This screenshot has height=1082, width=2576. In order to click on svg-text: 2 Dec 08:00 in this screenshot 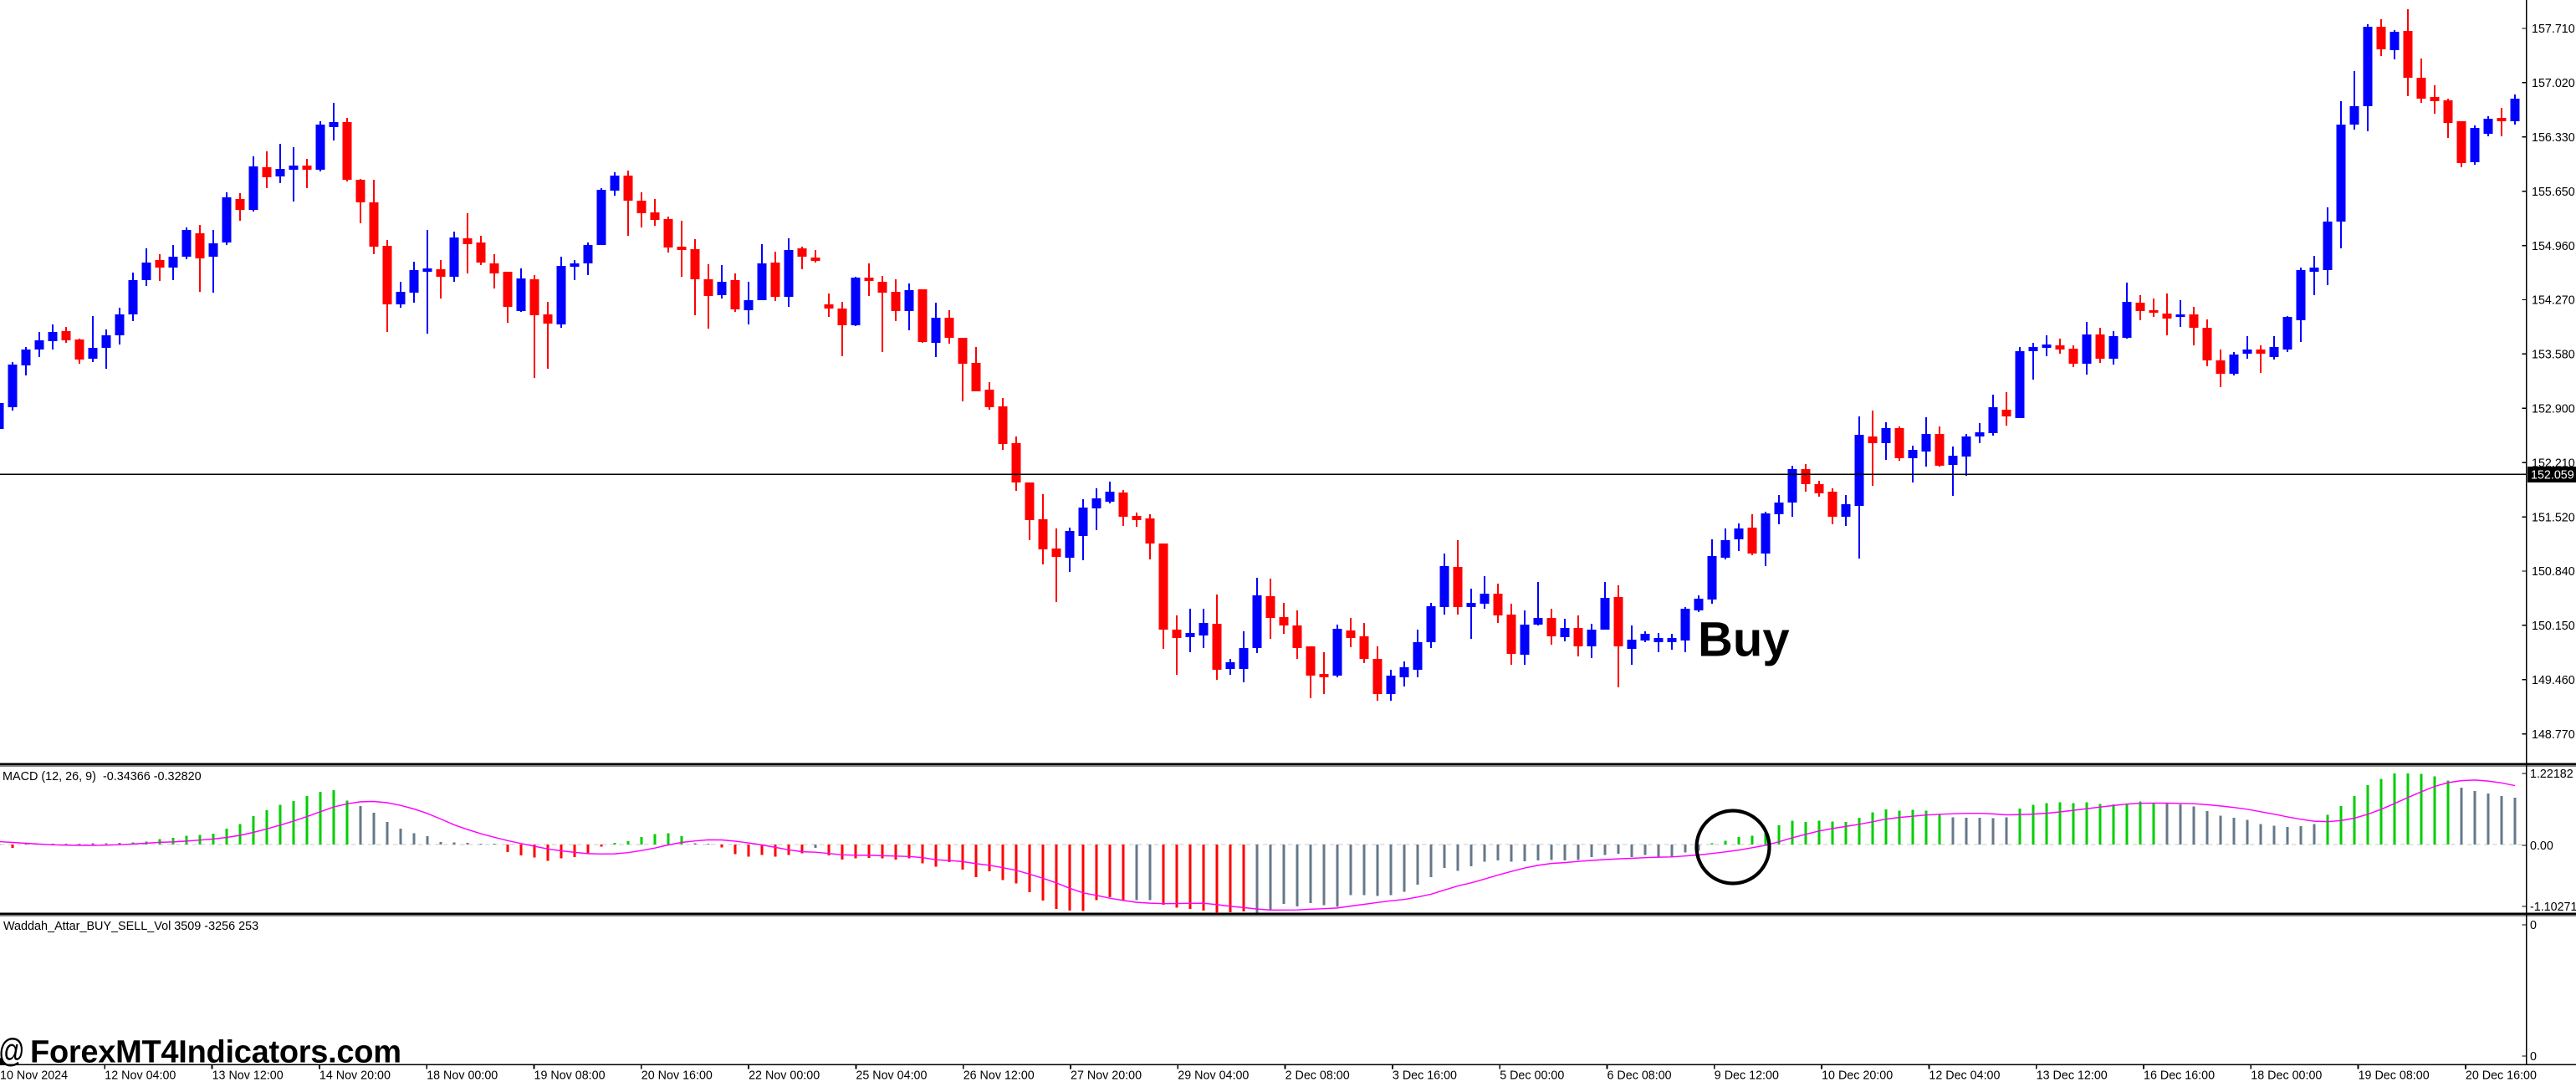, I will do `click(1317, 1076)`.